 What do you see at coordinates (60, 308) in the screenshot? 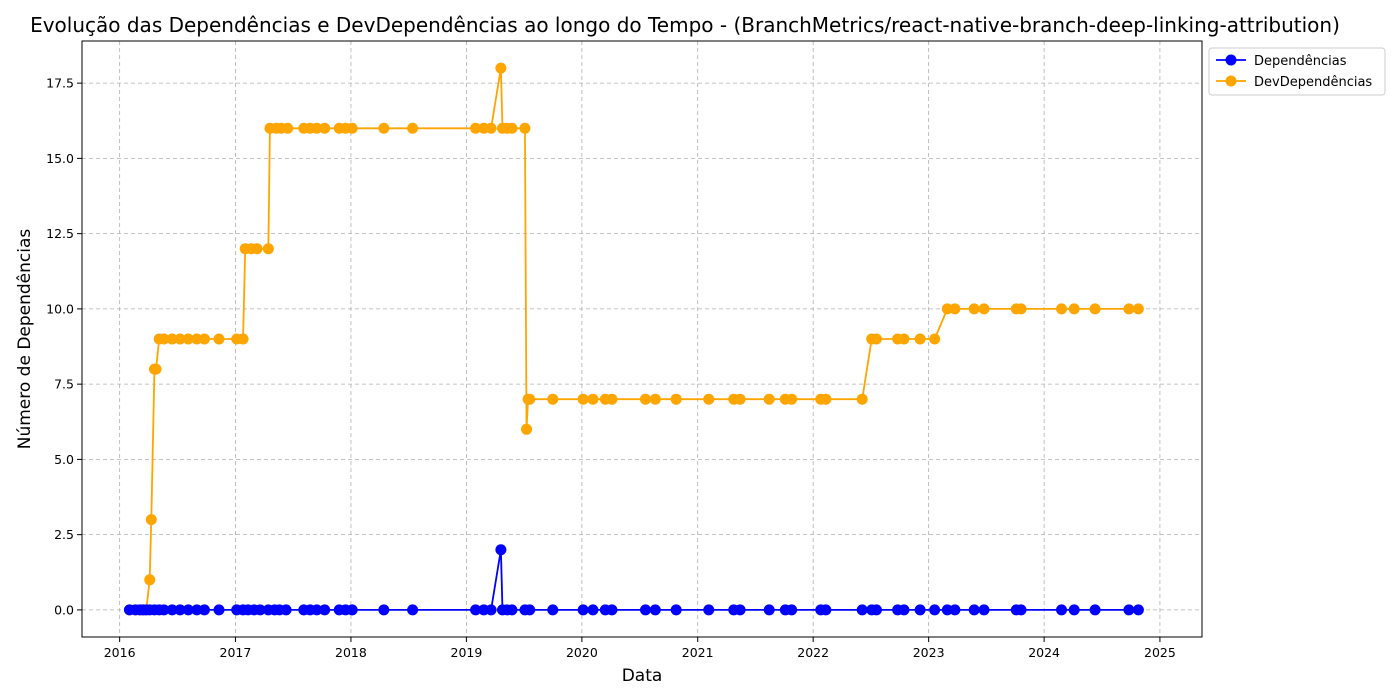
I see `y-tick-label: 10.0` at bounding box center [60, 308].